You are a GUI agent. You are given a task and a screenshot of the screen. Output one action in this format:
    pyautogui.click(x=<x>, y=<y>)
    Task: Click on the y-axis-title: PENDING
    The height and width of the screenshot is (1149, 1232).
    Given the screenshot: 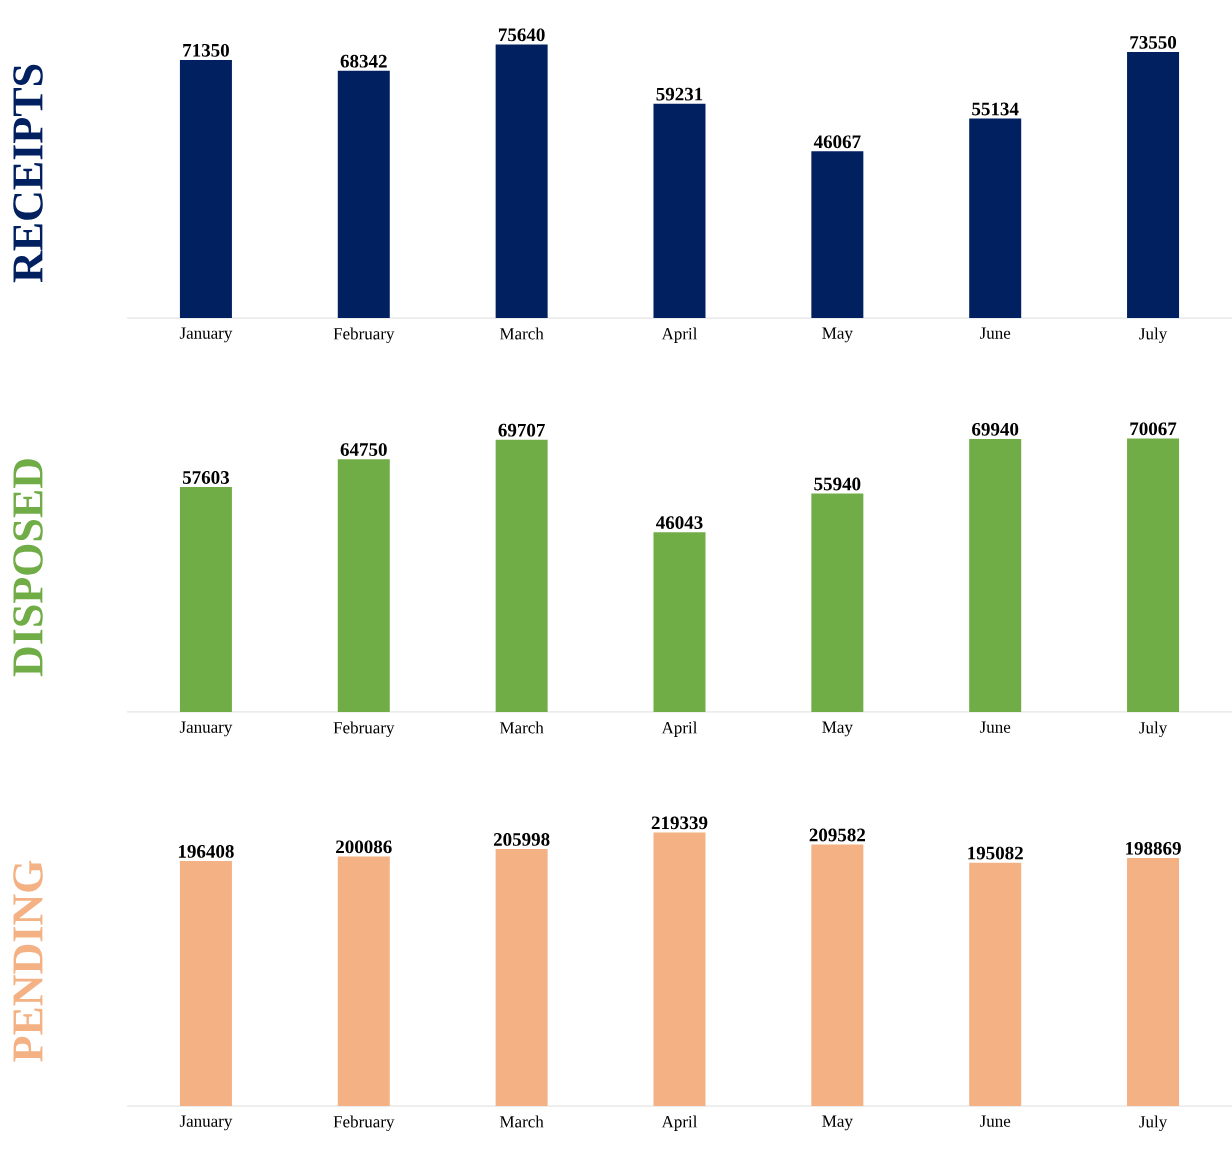 What is the action you would take?
    pyautogui.click(x=28, y=961)
    